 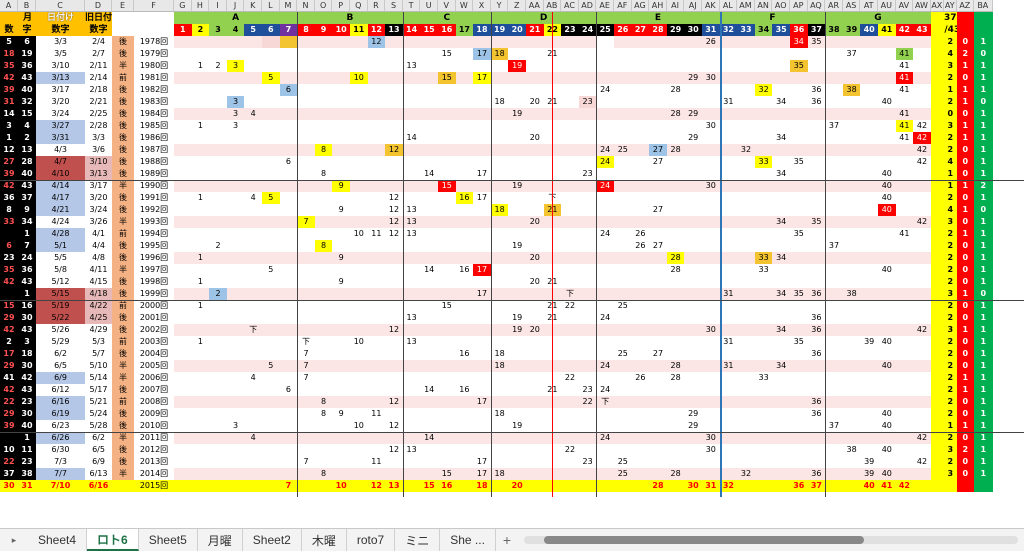 What do you see at coordinates (288, 6) in the screenshot?
I see `col-header-M: M` at bounding box center [288, 6].